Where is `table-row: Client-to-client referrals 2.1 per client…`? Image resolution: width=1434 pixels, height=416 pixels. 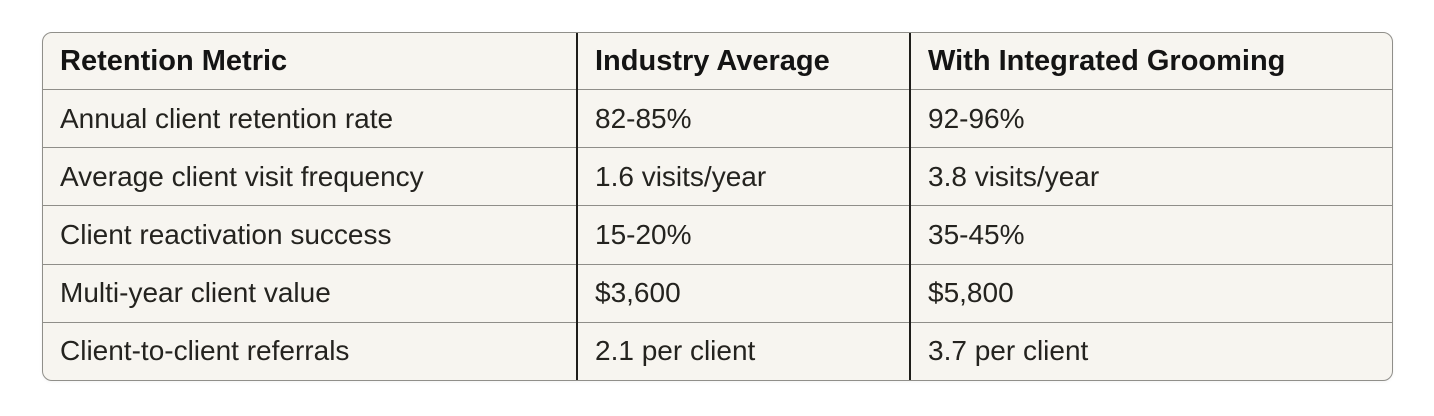 table-row: Client-to-client referrals 2.1 per client… is located at coordinates (717, 351).